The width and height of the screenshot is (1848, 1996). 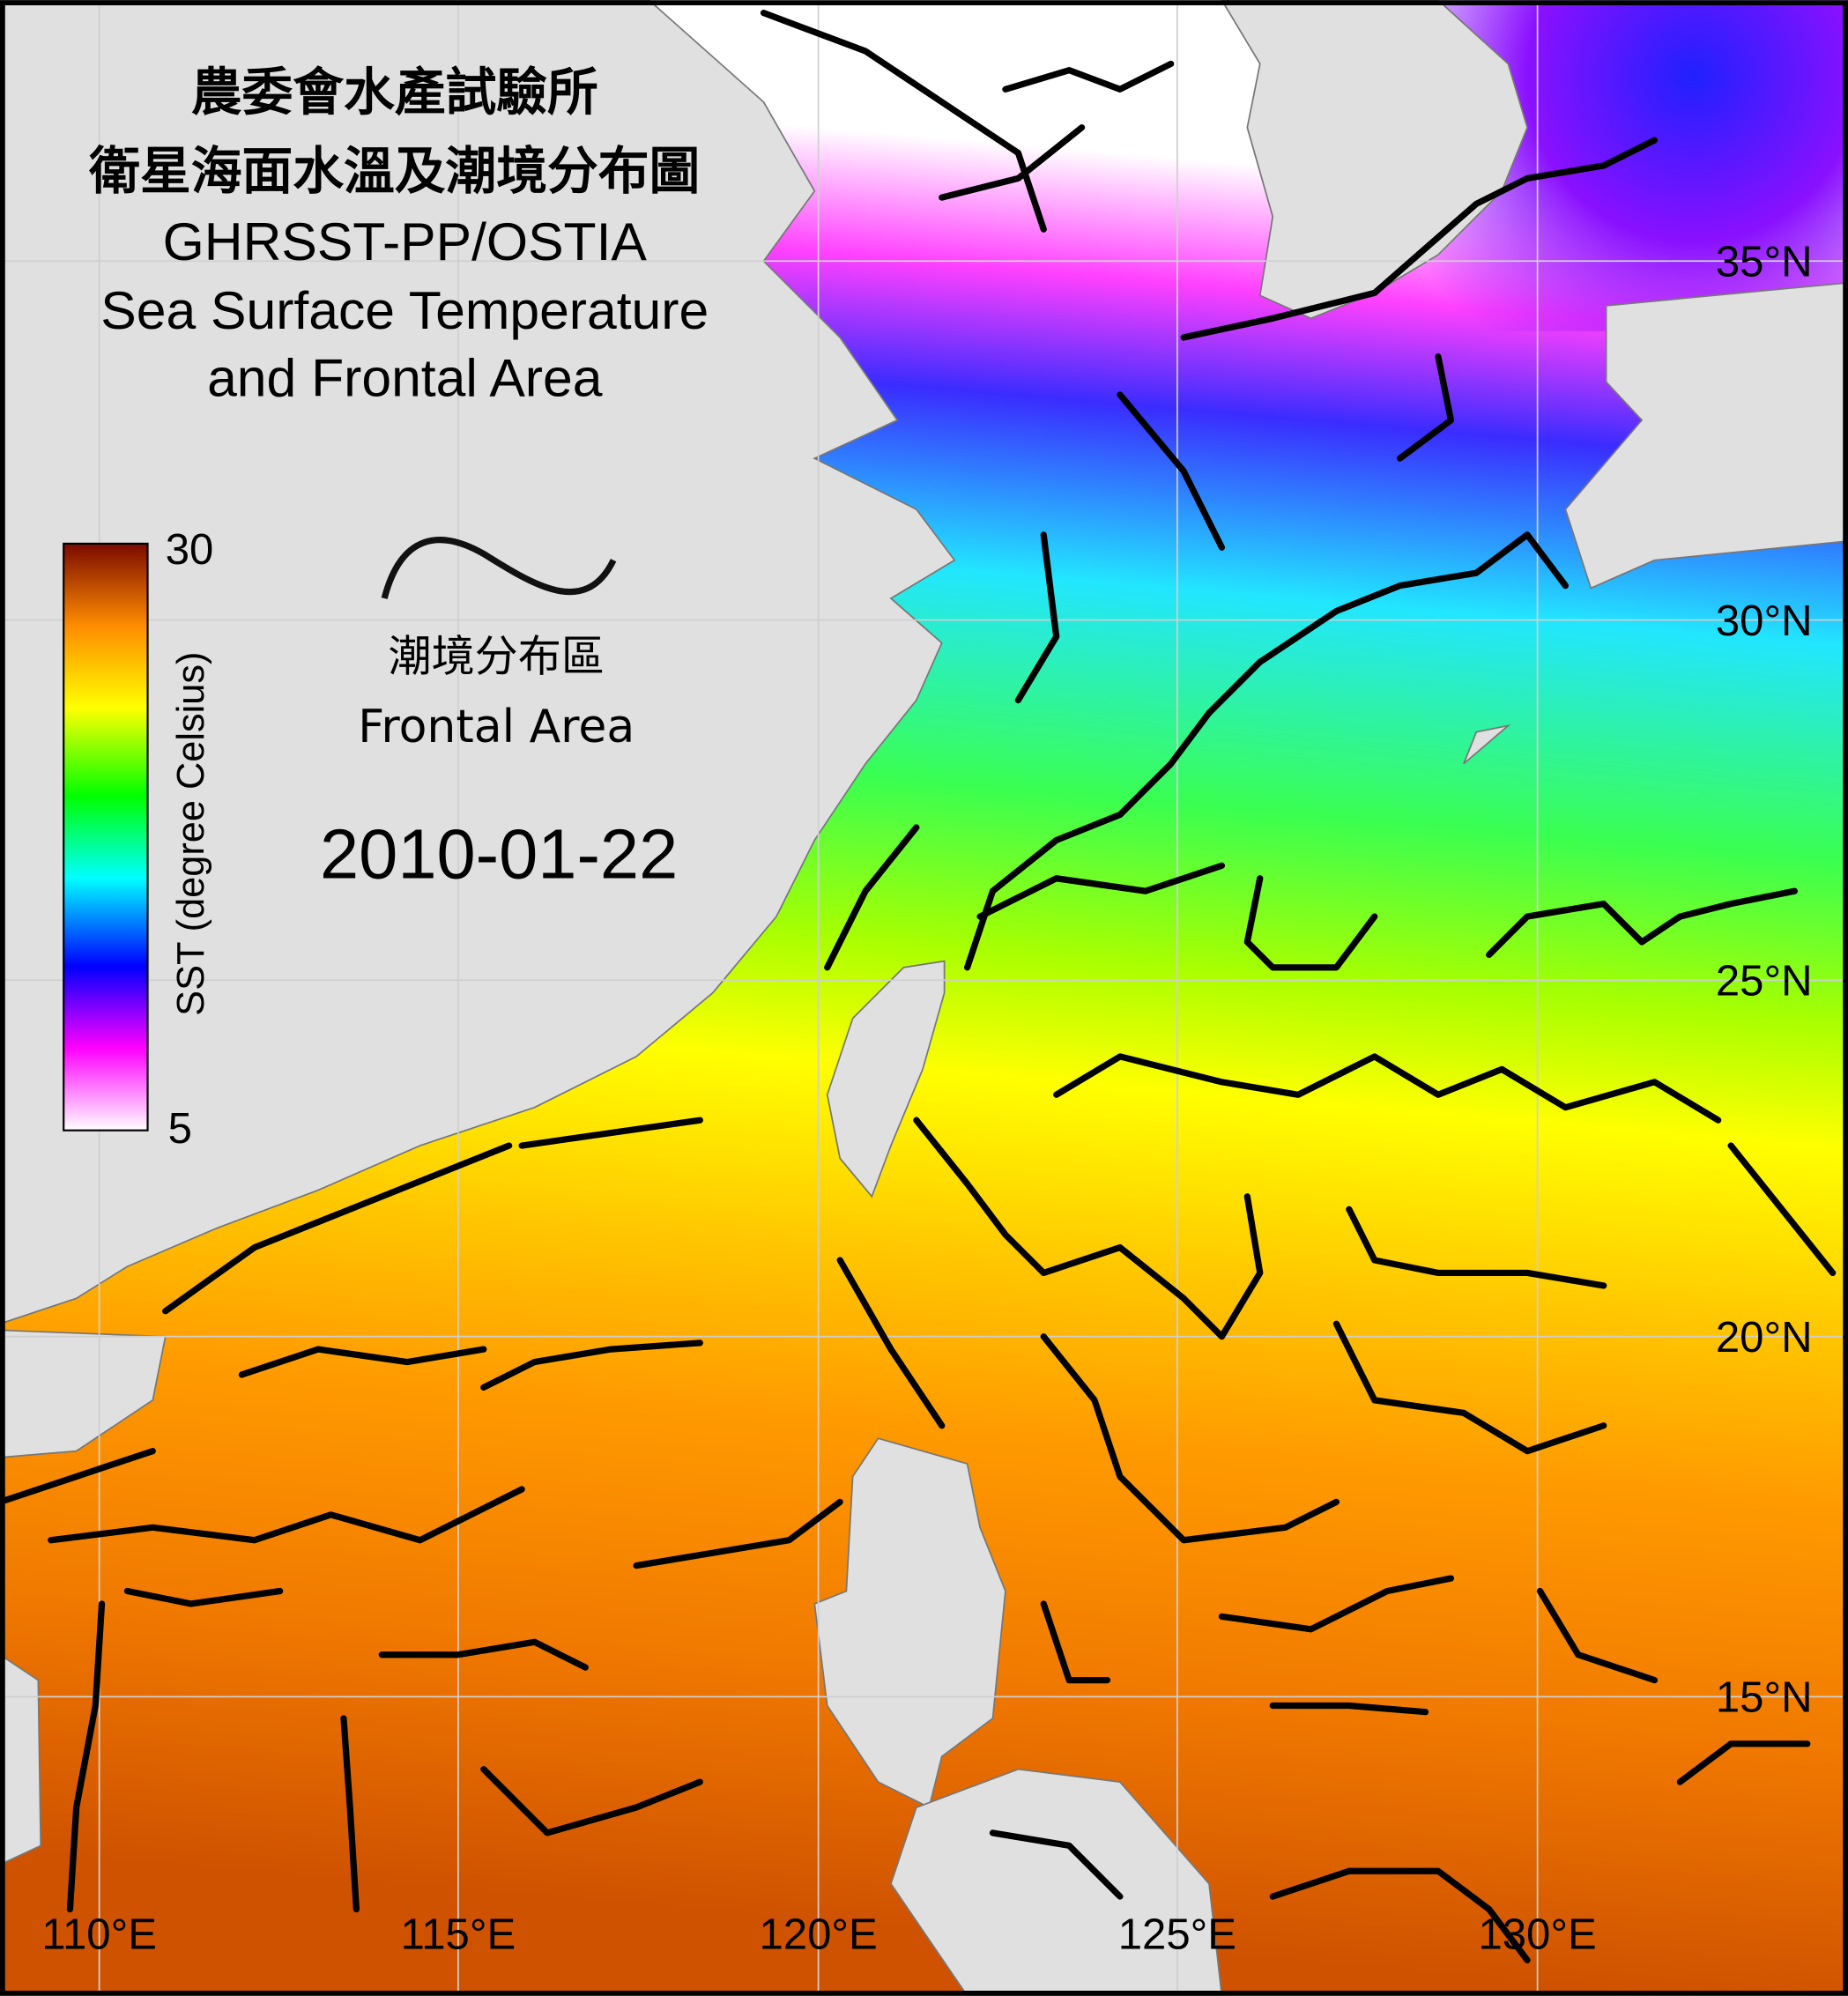 What do you see at coordinates (21, 1759) in the screenshot?
I see `indochina-coast` at bounding box center [21, 1759].